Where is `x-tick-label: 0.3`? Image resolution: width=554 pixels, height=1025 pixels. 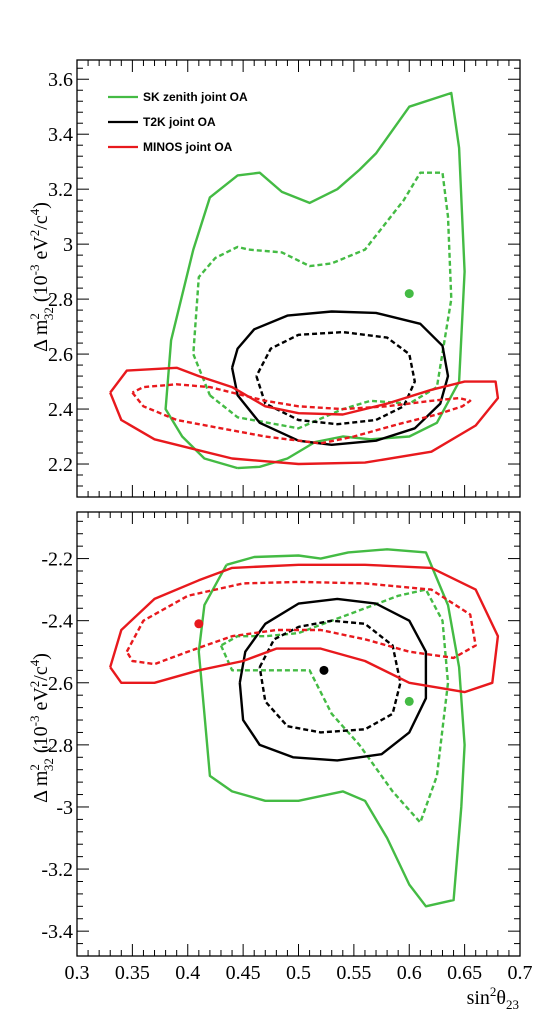
x-tick-label: 0.3 is located at coordinates (77, 973).